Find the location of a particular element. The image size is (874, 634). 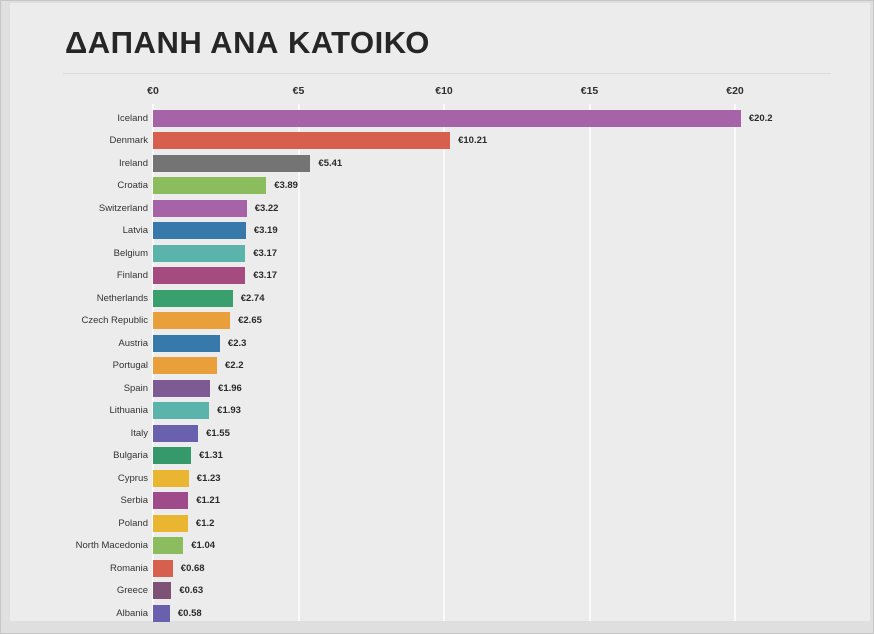

value-label: €3.19 is located at coordinates (265, 231).